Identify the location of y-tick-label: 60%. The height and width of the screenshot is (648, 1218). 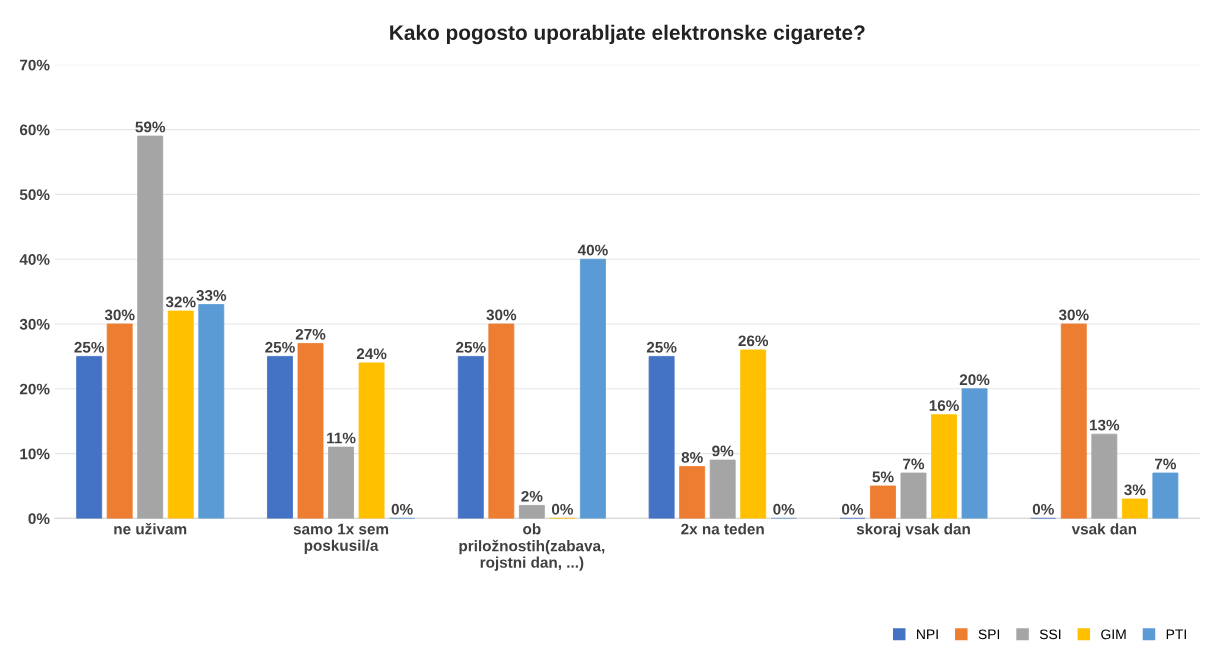
(34, 130).